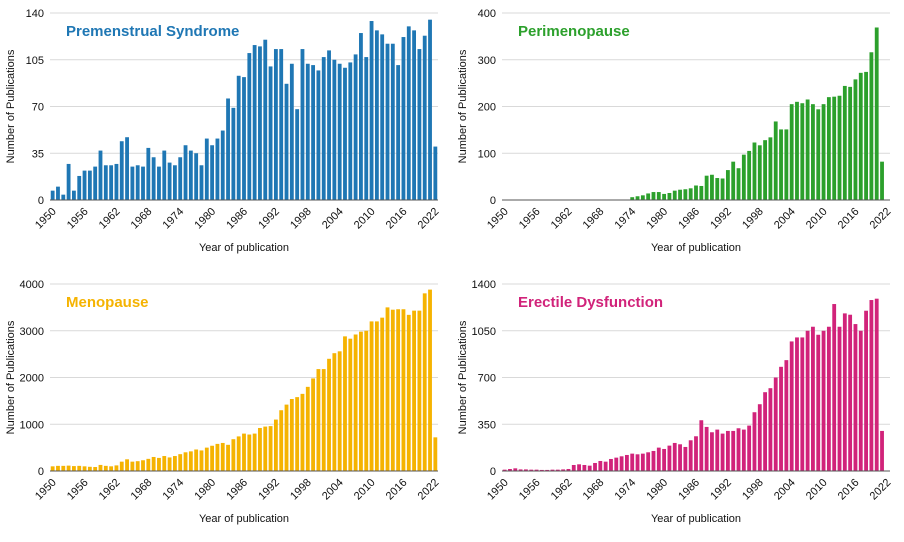  I want to click on y-tick-label: 2000, so click(32, 379).